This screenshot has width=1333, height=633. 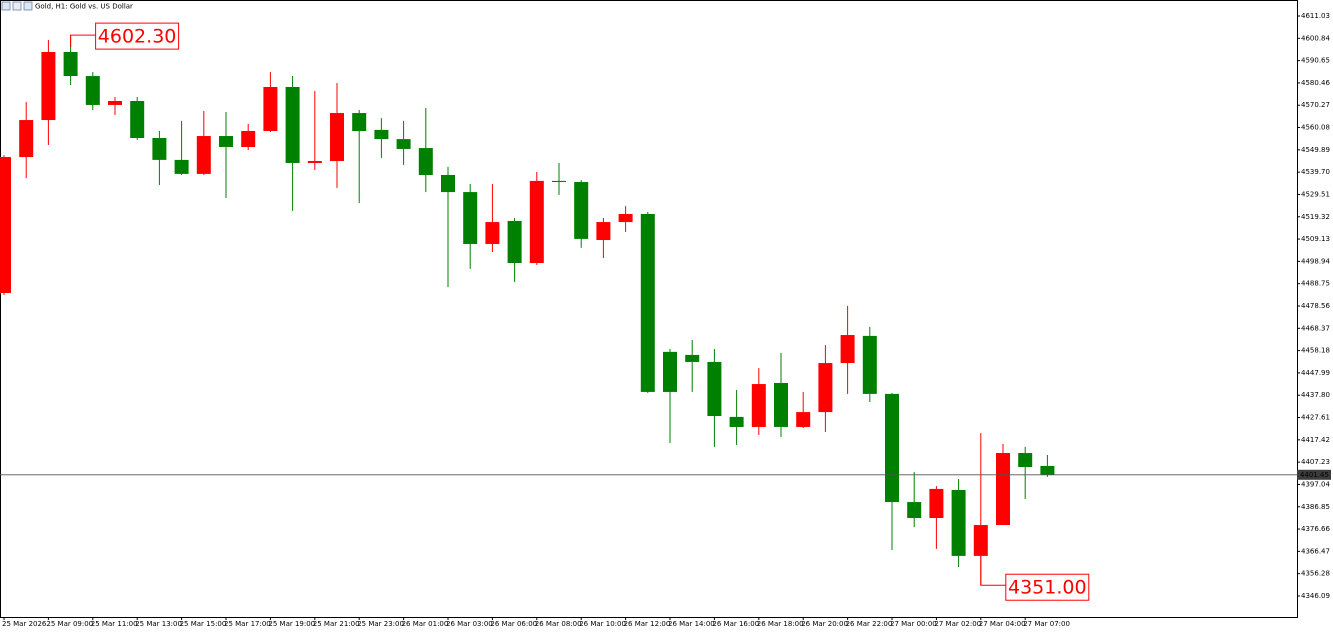 I want to click on x-tick-label: 25 Mar 19:00, so click(x=291, y=624).